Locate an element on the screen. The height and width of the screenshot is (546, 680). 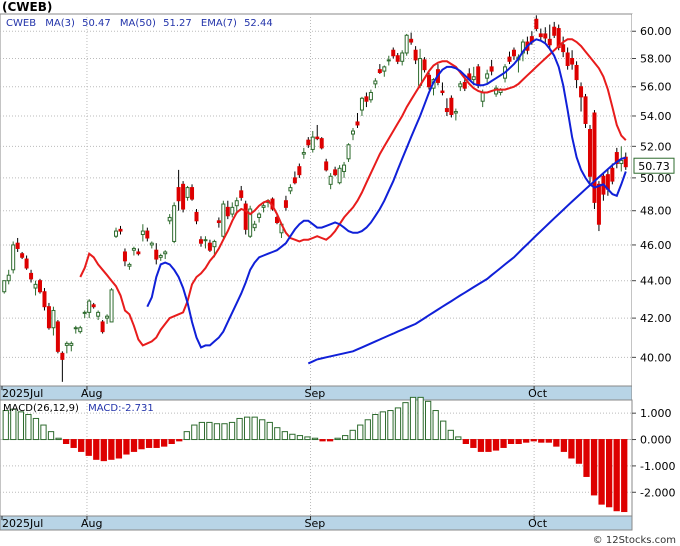
legend-ema7-value: 52.44 is located at coordinates (258, 23).